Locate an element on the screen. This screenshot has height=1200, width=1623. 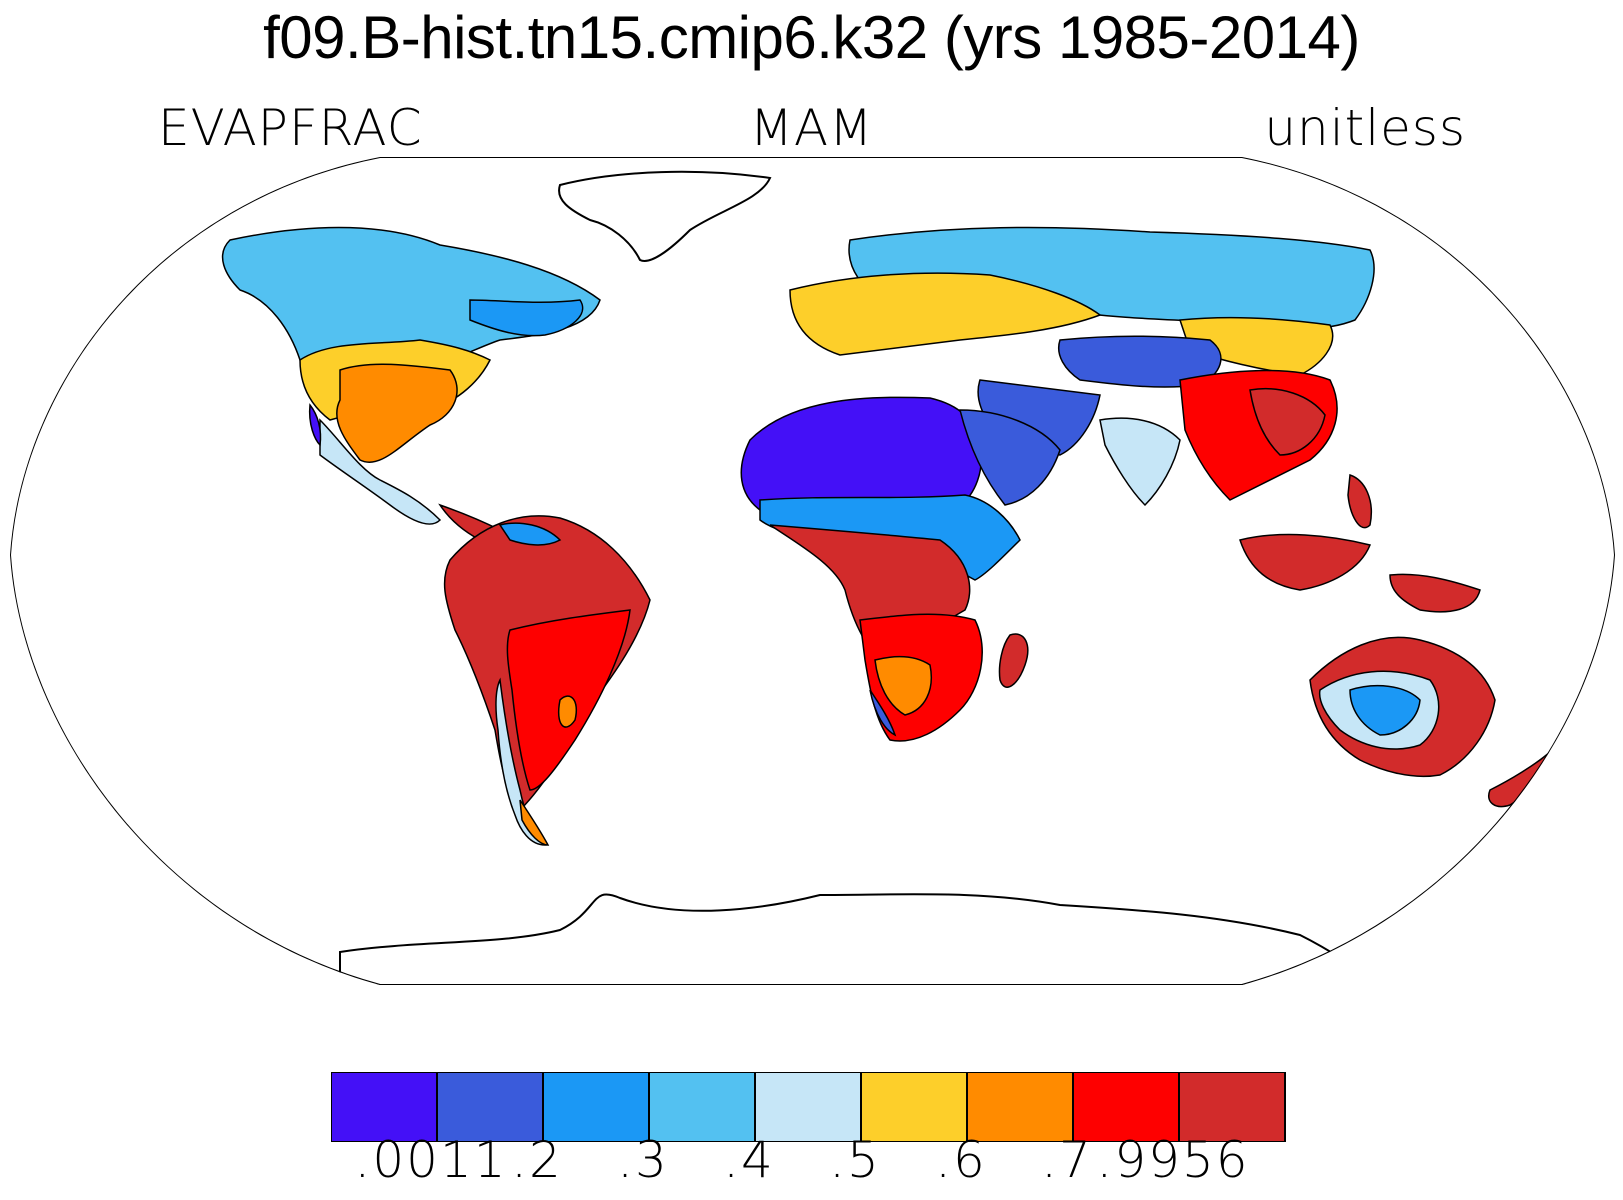
colorbar is located at coordinates (808, 1107).